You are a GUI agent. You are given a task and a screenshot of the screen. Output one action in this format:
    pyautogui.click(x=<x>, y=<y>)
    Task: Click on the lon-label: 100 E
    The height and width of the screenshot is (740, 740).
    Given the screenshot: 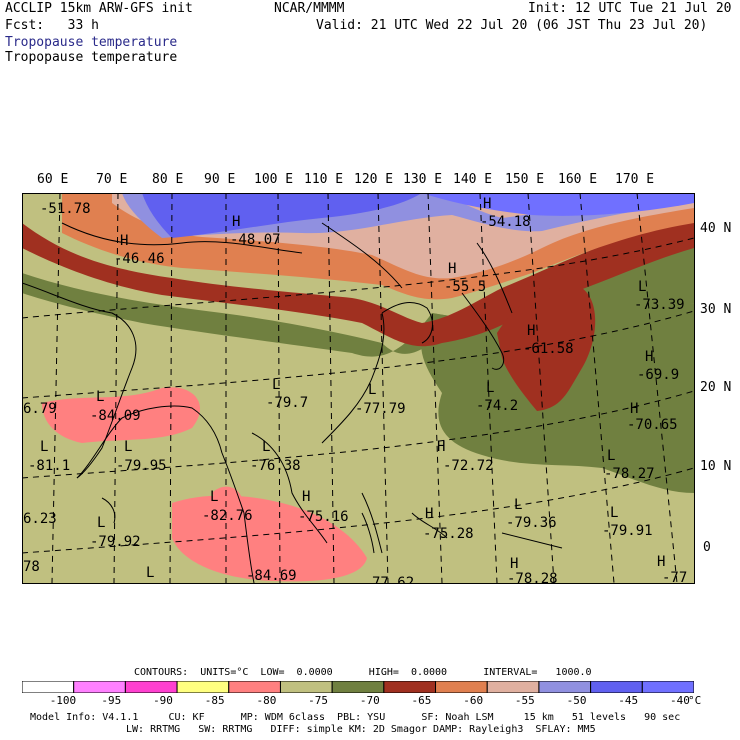 What is the action you would take?
    pyautogui.click(x=274, y=179)
    